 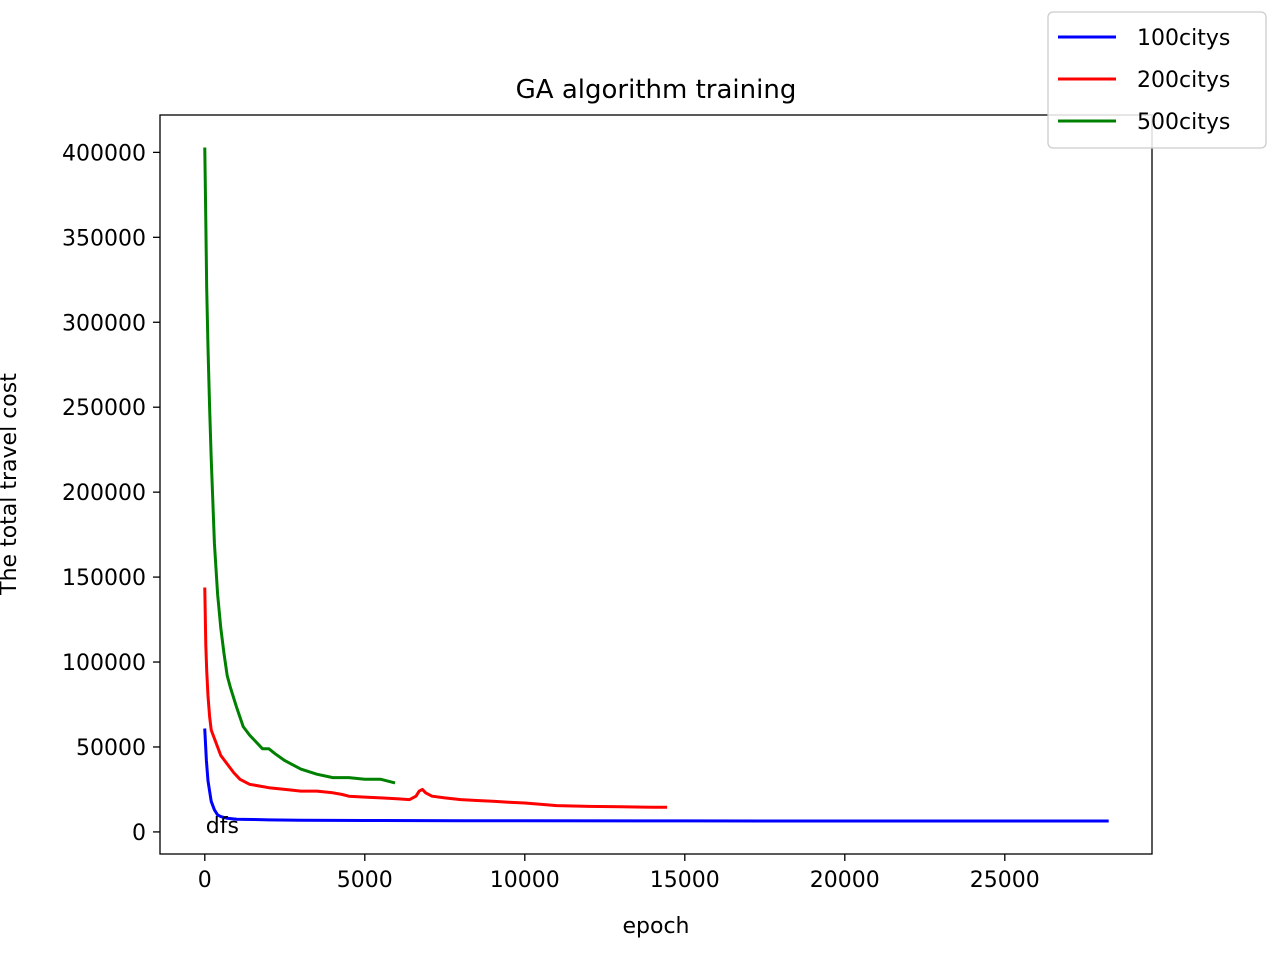 What do you see at coordinates (104, 153) in the screenshot?
I see `y-tick-label: 400000` at bounding box center [104, 153].